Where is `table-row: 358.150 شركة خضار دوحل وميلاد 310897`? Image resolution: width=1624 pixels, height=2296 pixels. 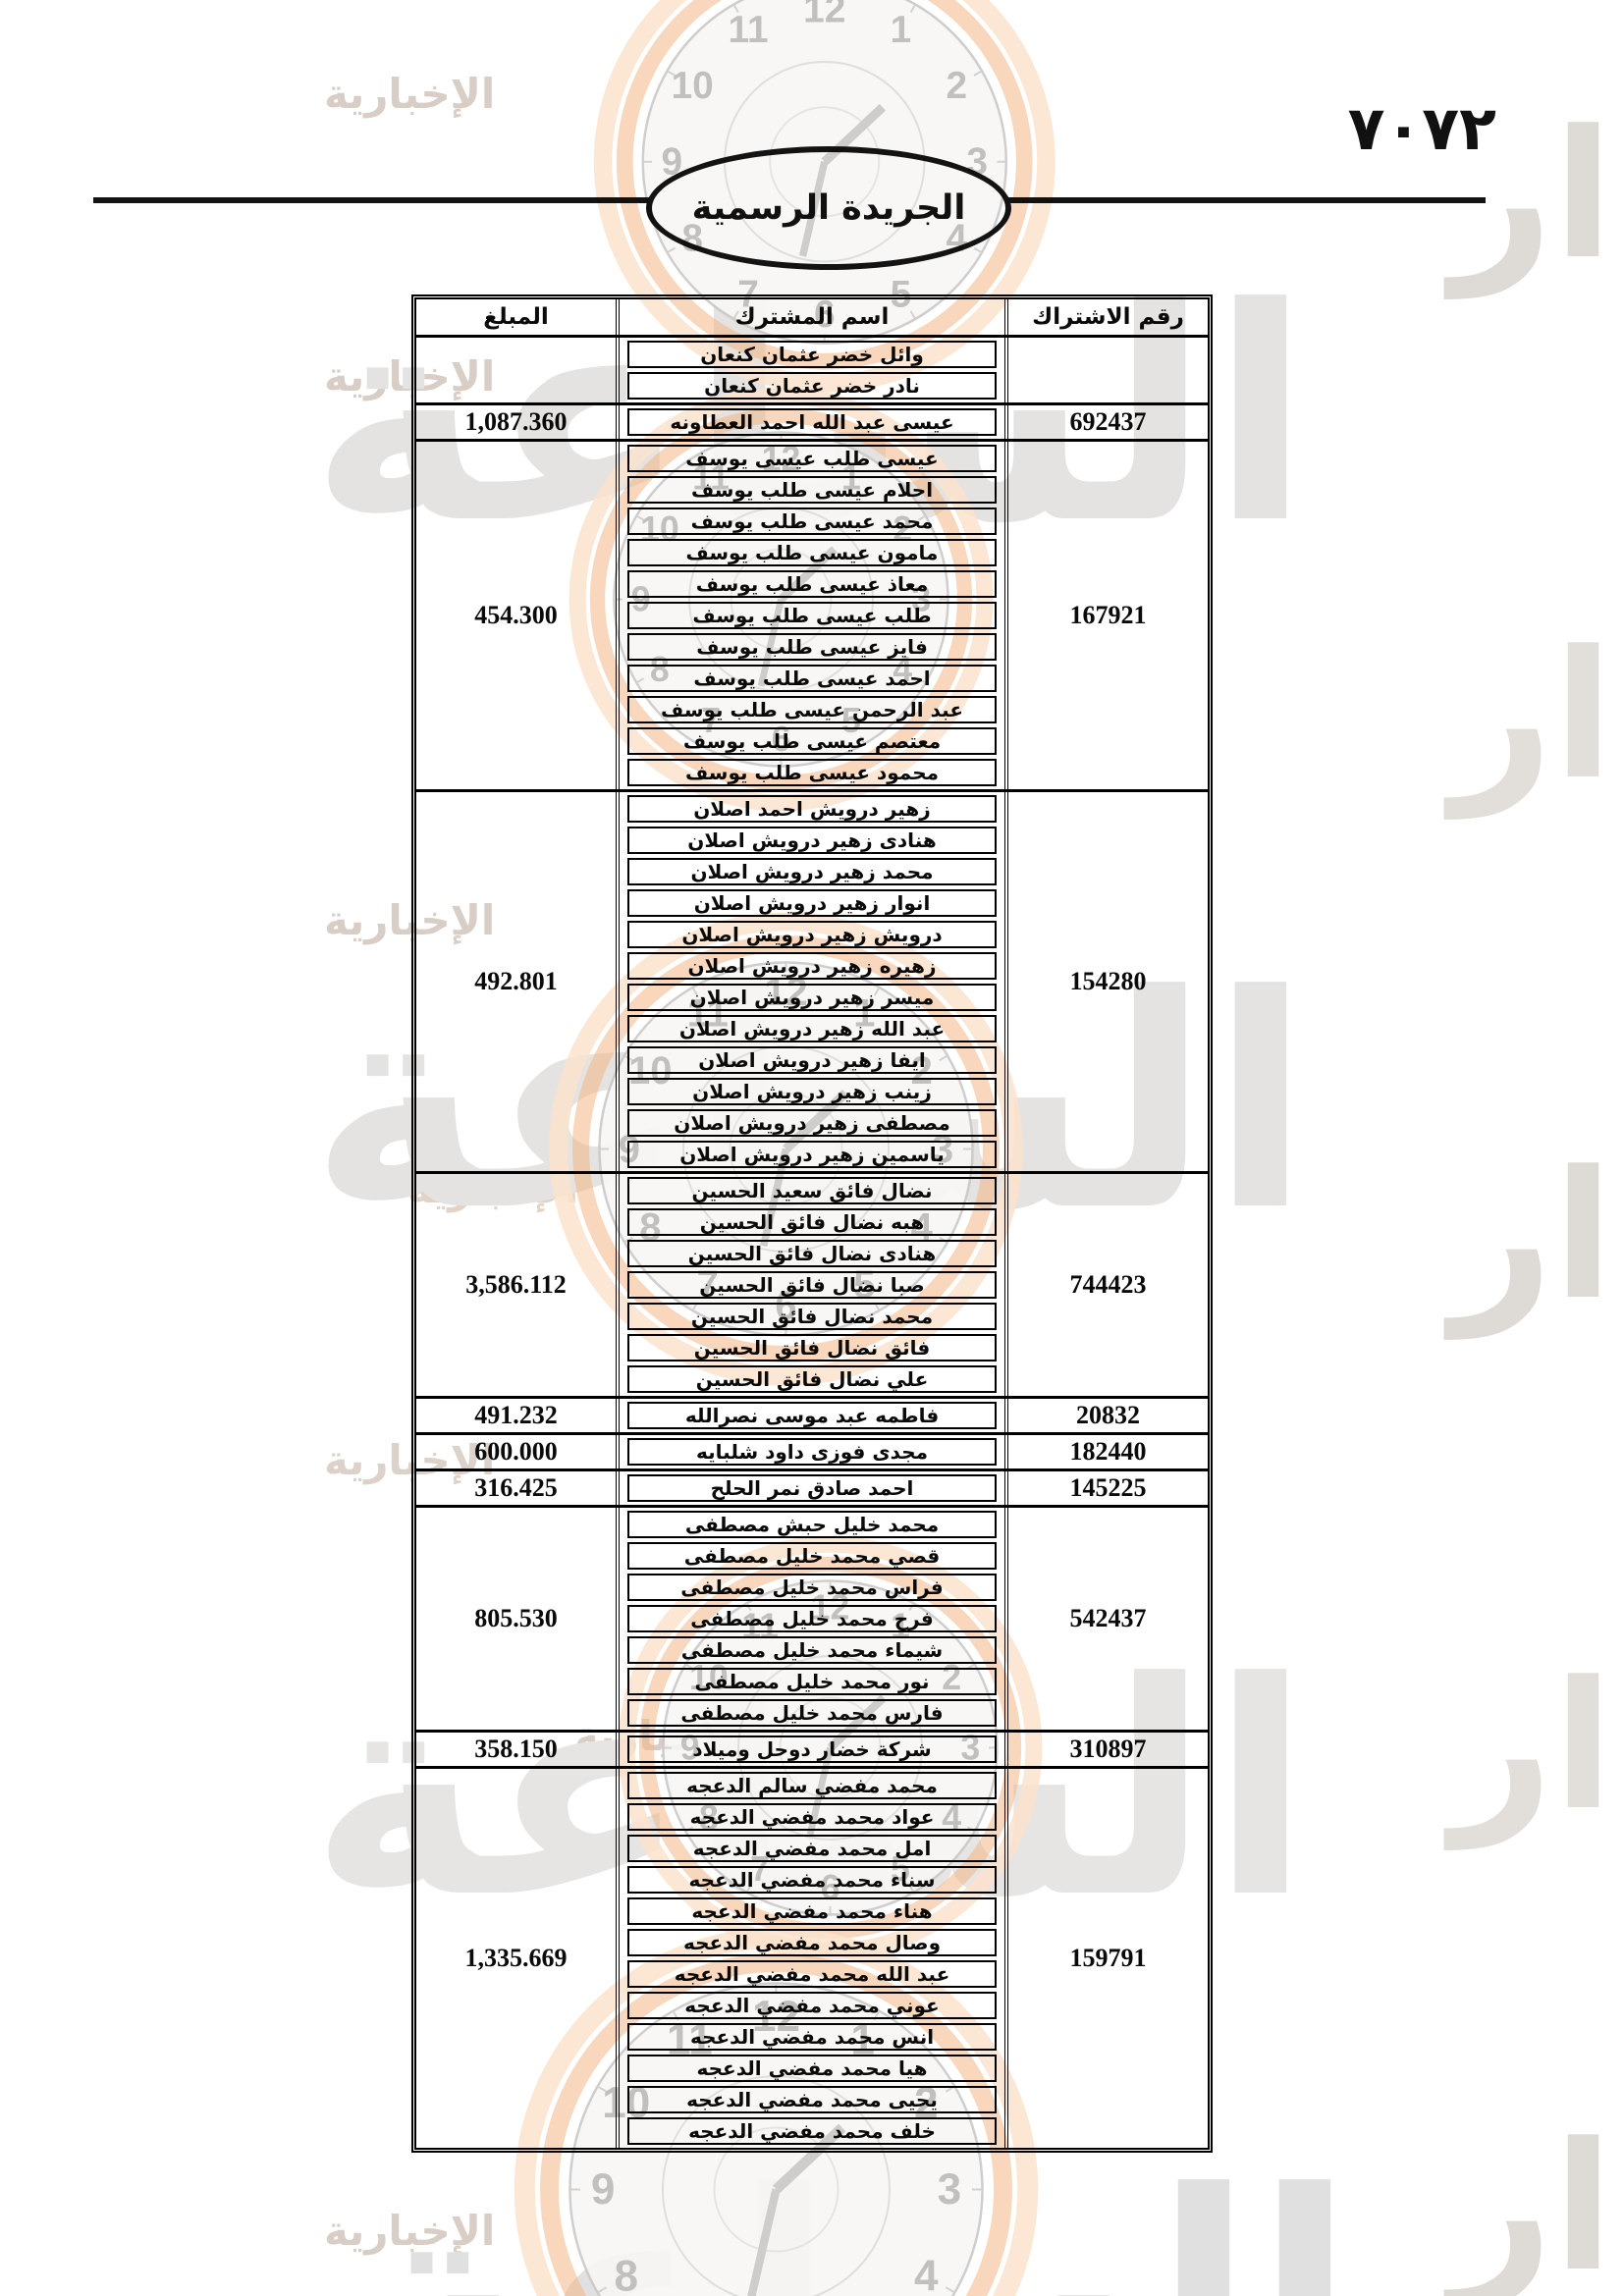
table-row: 358.150 شركة خضار دوحل وميلاد 310897 is located at coordinates (812, 1751).